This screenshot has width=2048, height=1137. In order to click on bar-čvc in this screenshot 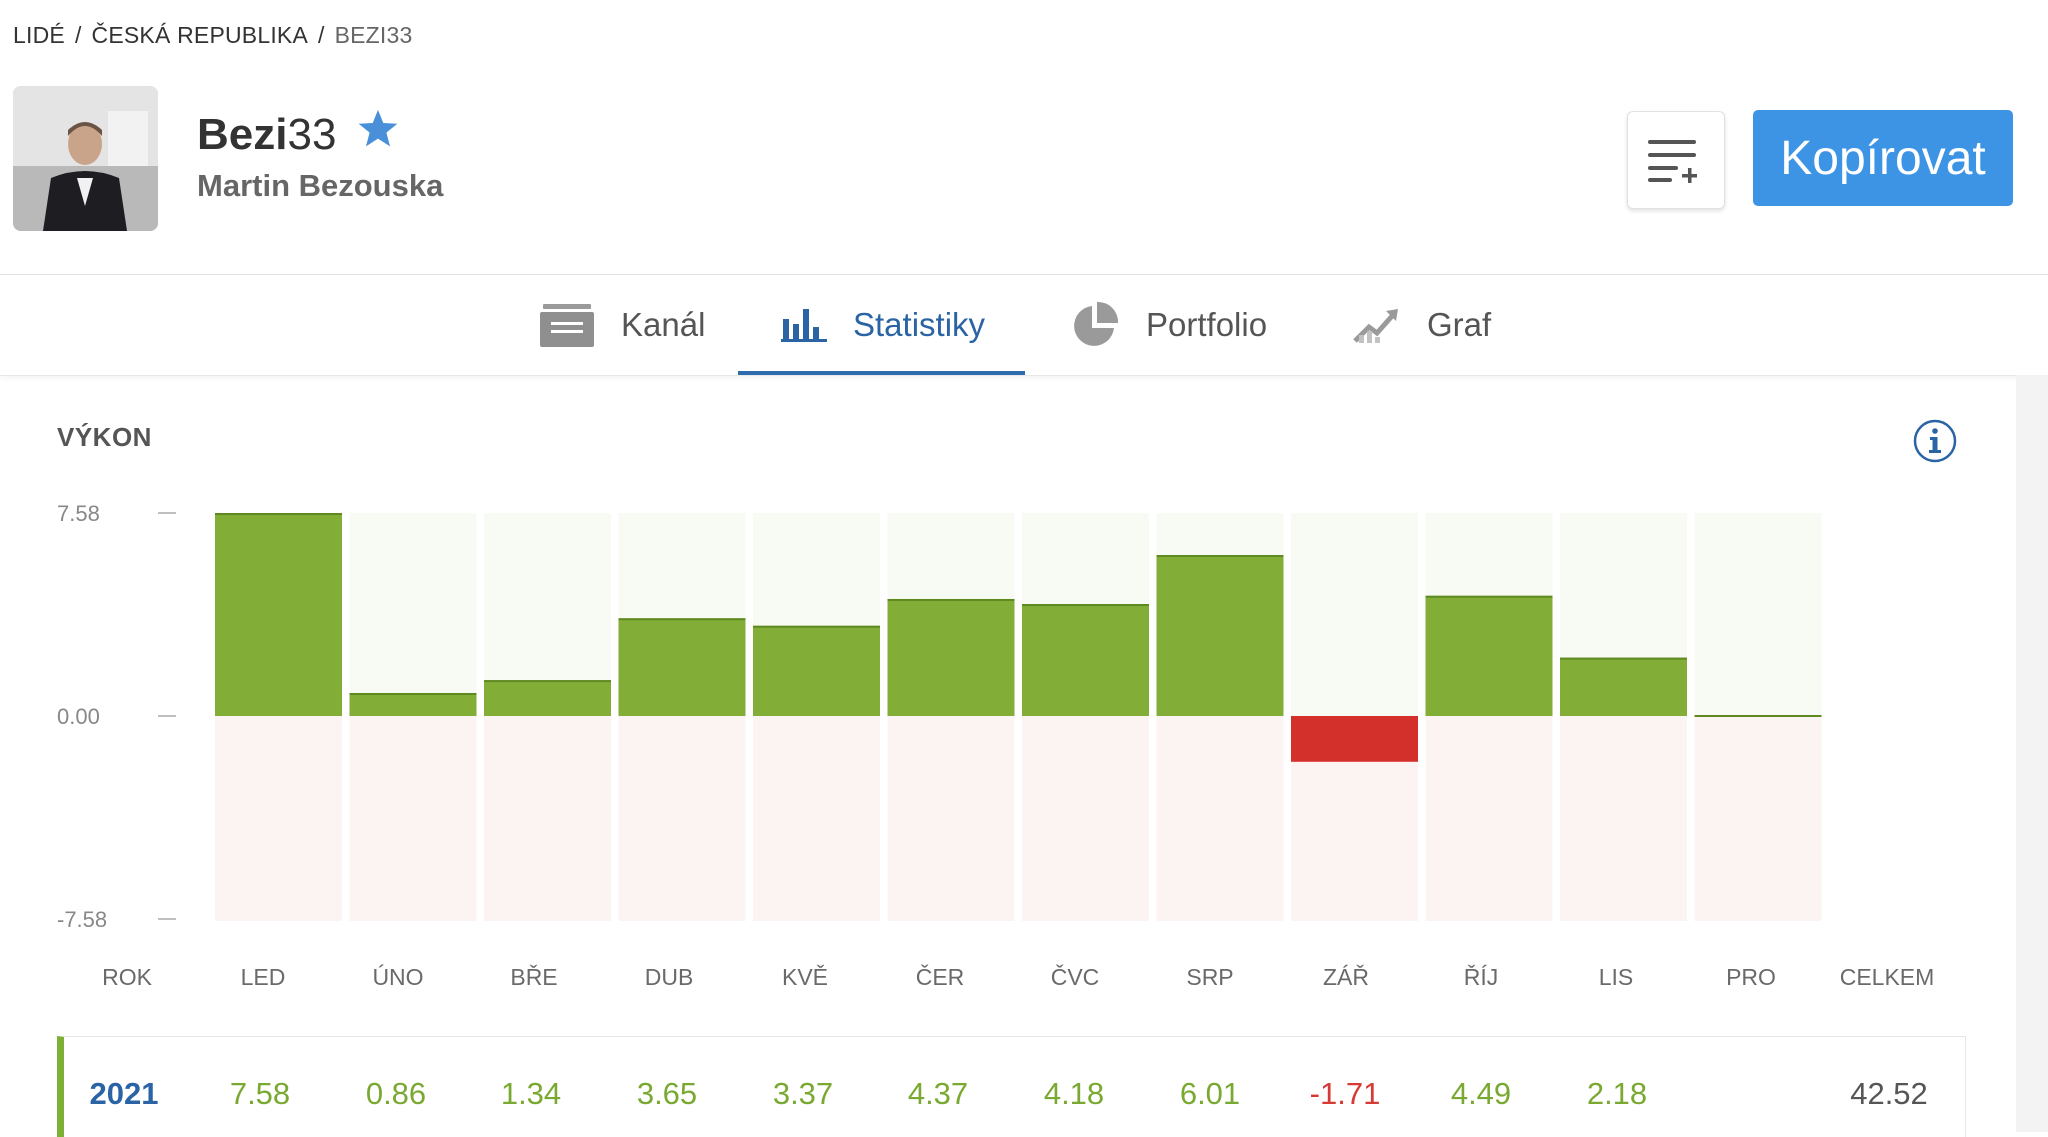, I will do `click(1085, 660)`.